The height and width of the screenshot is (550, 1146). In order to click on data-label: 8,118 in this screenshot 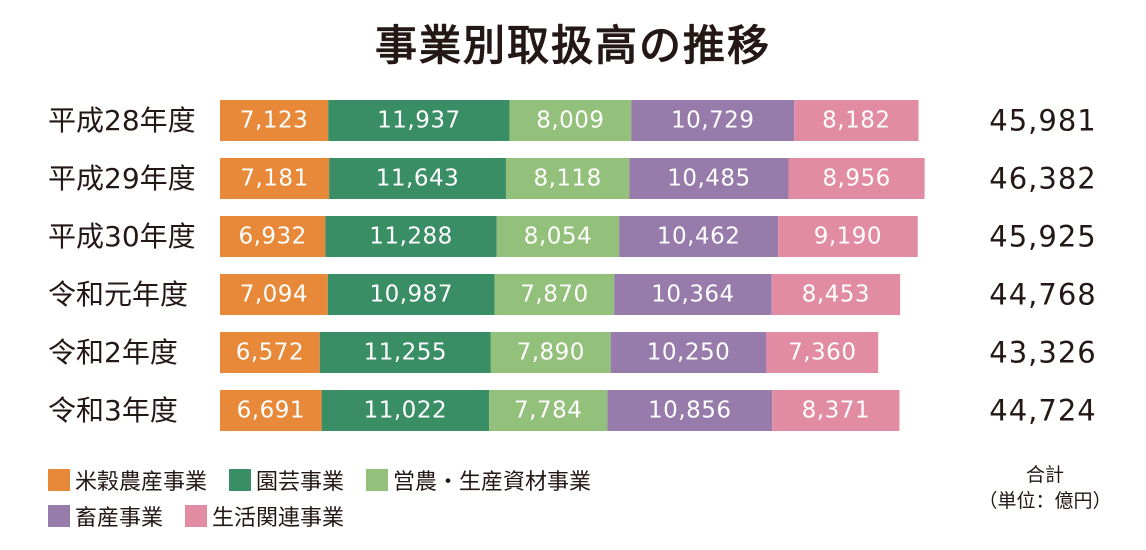, I will do `click(567, 179)`.